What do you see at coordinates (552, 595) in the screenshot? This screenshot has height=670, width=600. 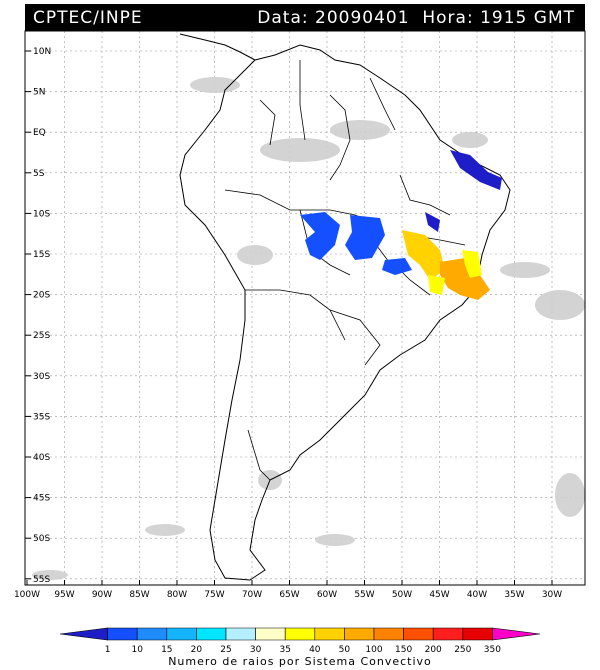 I see `lon-label: 30W` at bounding box center [552, 595].